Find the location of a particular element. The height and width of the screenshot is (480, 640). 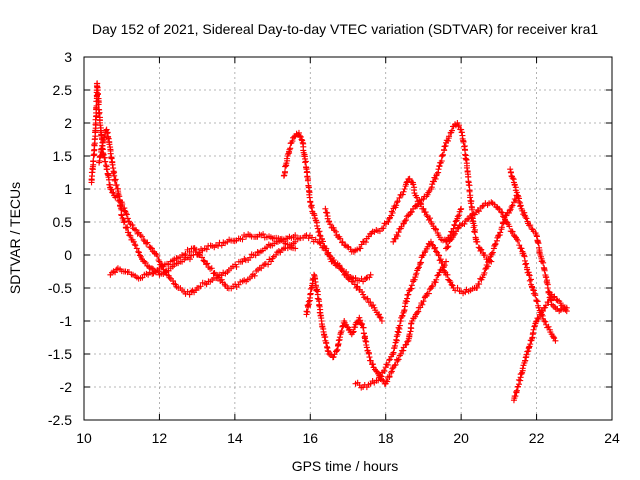

x-tick-label: 22 is located at coordinates (537, 438).